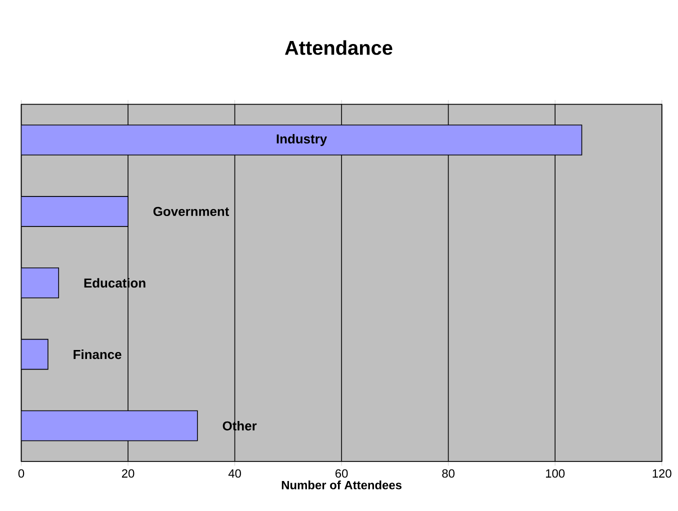 This screenshot has width=678, height=511. I want to click on y-tick-label: Government, so click(191, 211).